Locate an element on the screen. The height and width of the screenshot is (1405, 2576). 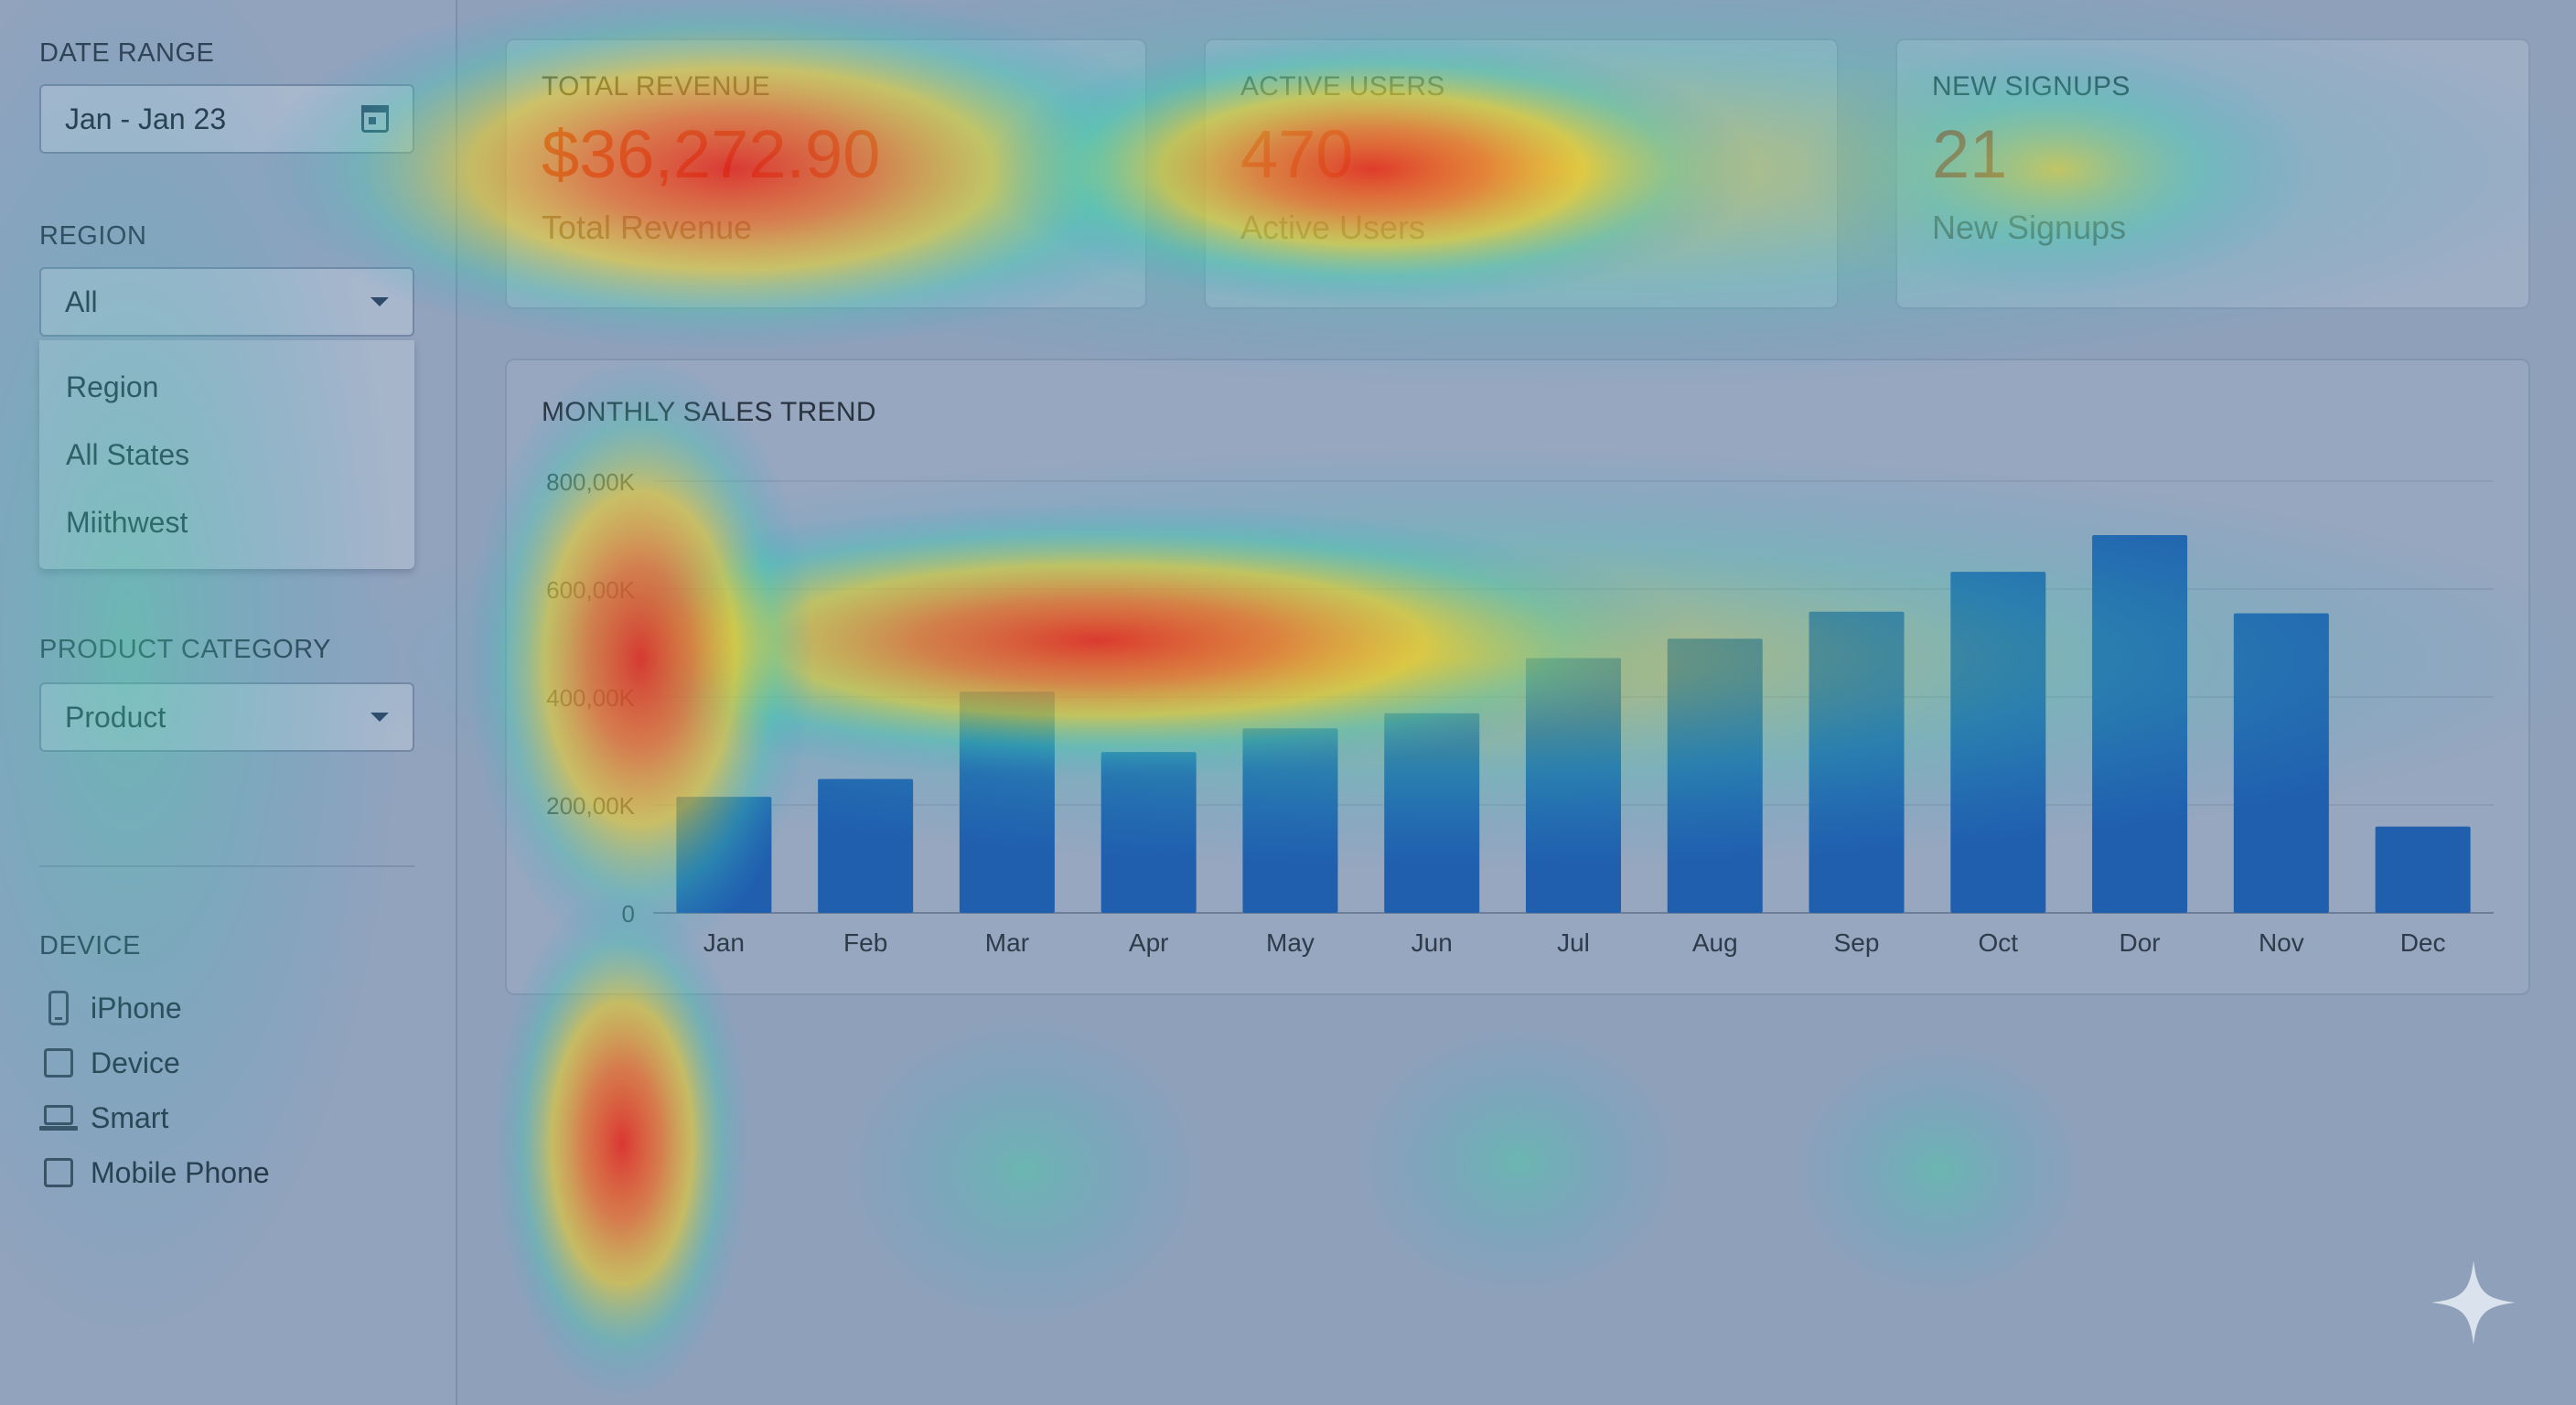
kpi-title: NEW SIGNUPS is located at coordinates (2031, 86).